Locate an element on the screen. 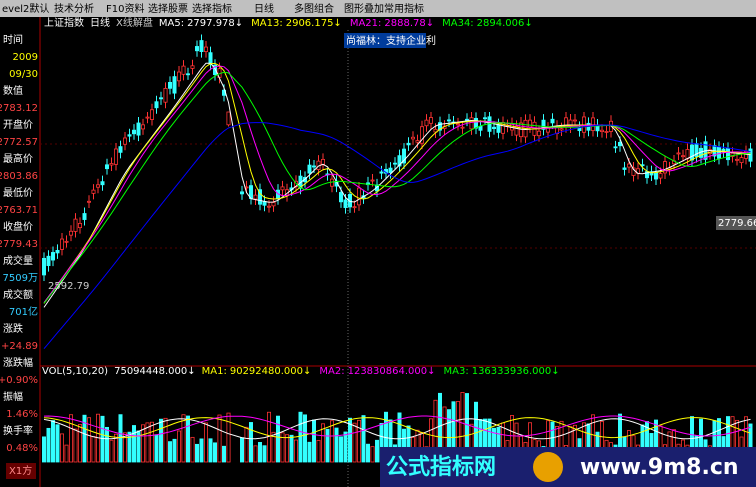 The image size is (756, 487). news-popup is located at coordinates (385, 40).